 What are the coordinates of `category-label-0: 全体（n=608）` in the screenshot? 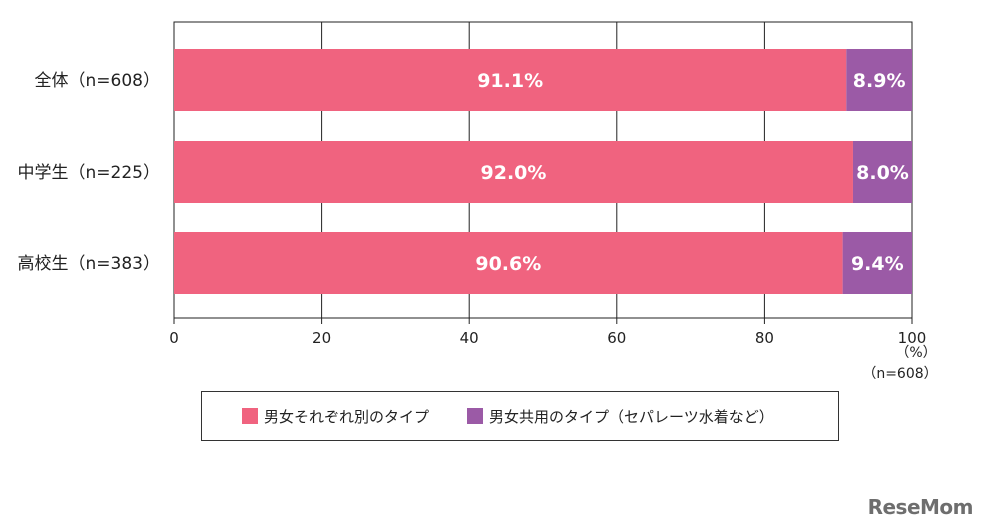 It's located at (97, 81).